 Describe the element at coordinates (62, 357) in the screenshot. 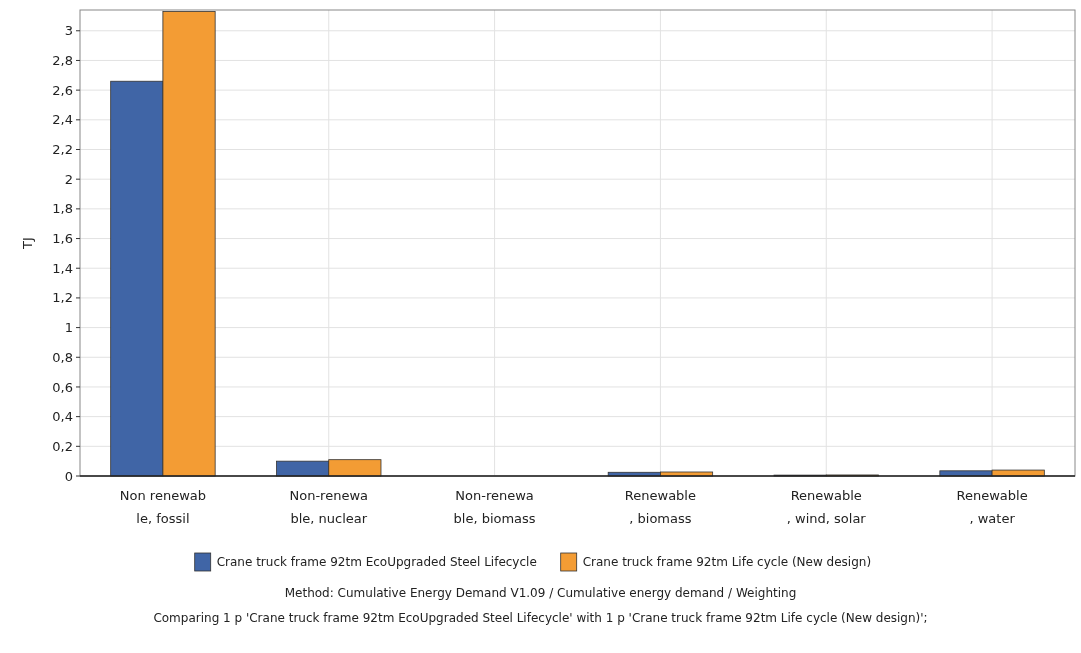

I see `y-tick-label: 0,8` at that location.